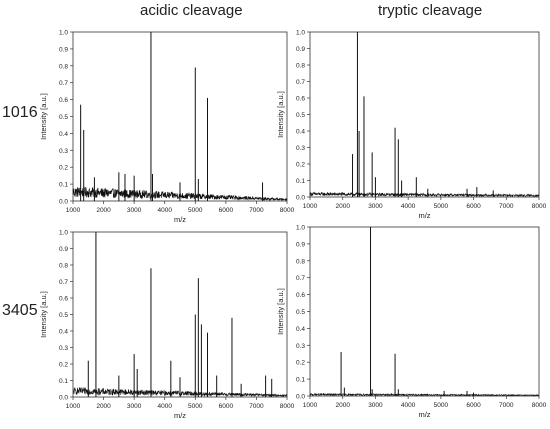 This screenshot has width=550, height=429. Describe the element at coordinates (430, 10) in the screenshot. I see `column-title-tryptic: tryptic cleavage` at that location.